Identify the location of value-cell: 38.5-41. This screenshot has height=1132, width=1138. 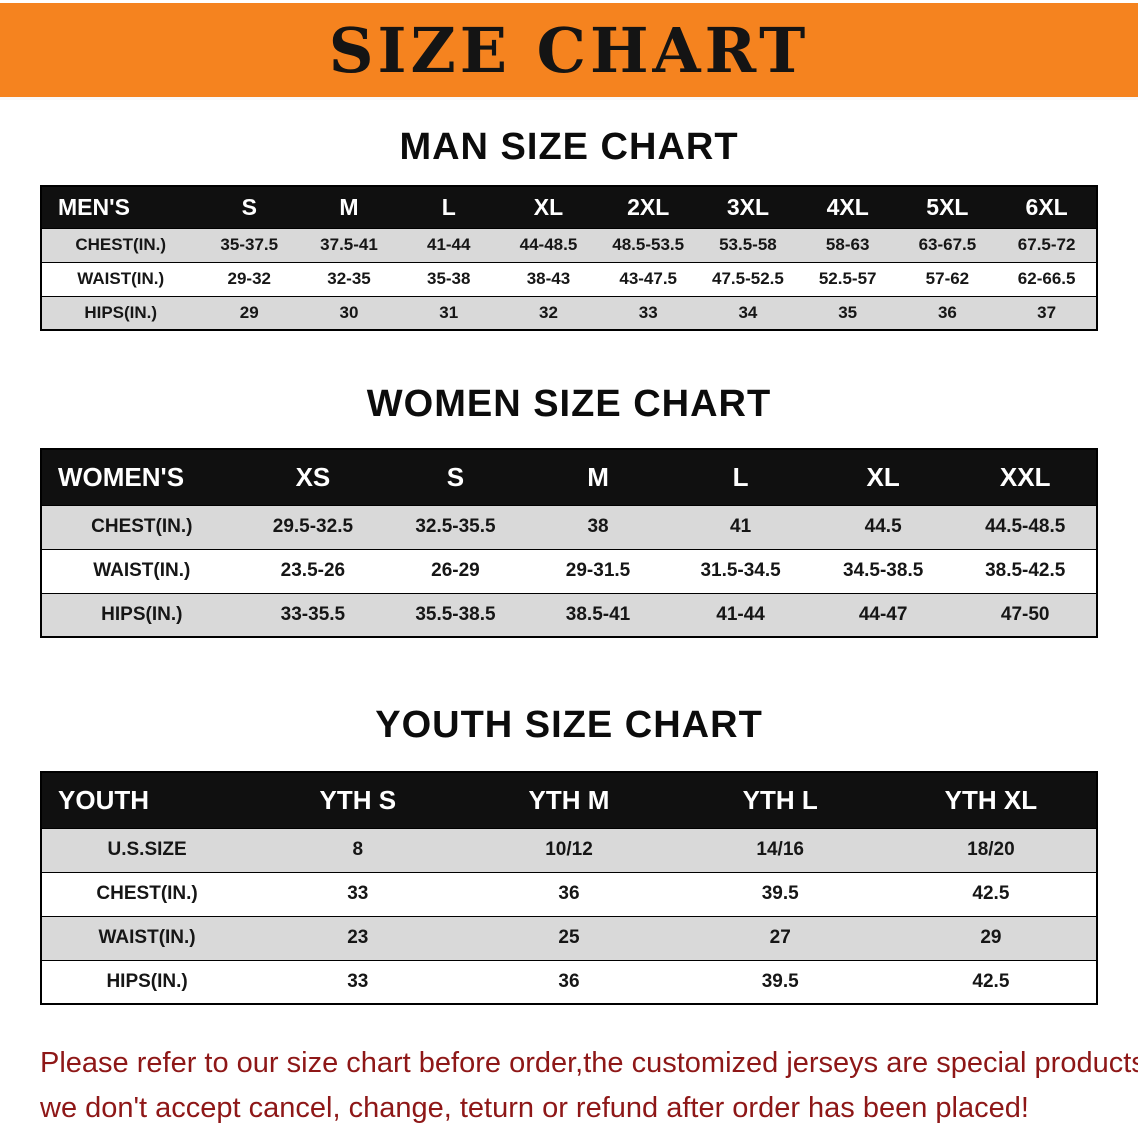
(598, 615).